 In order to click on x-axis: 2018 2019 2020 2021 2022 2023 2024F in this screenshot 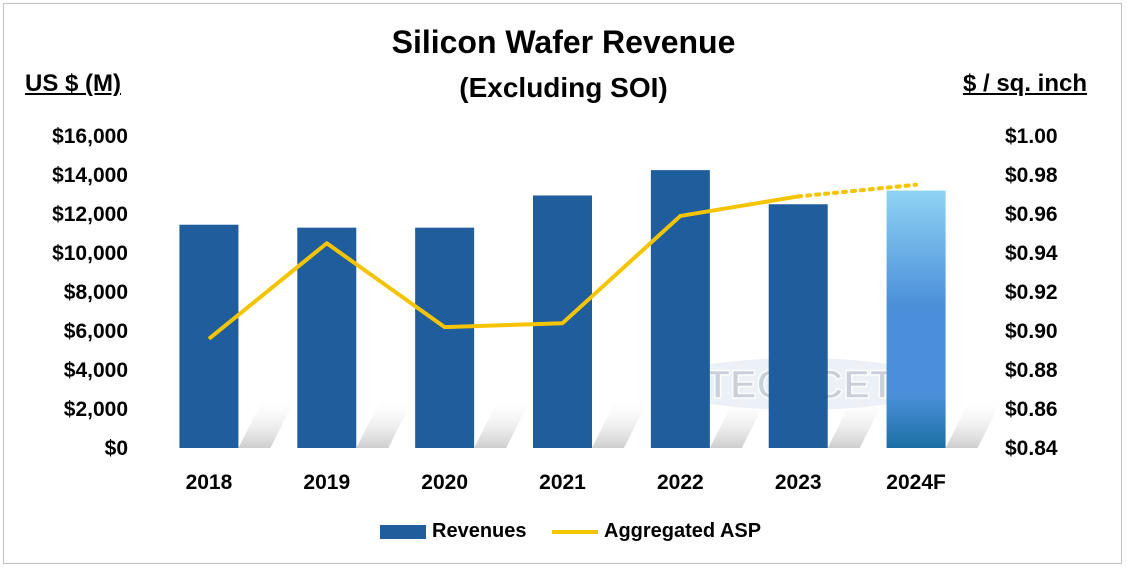, I will do `click(566, 482)`.